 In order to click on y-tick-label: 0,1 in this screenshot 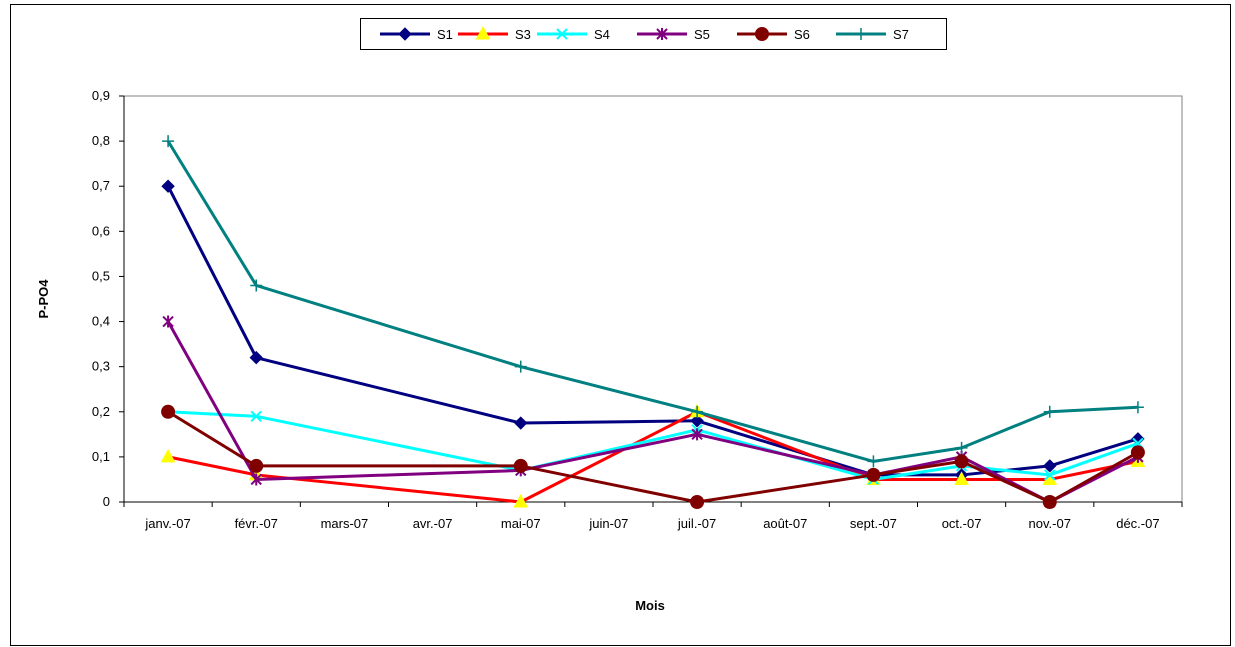, I will do `click(101, 456)`.